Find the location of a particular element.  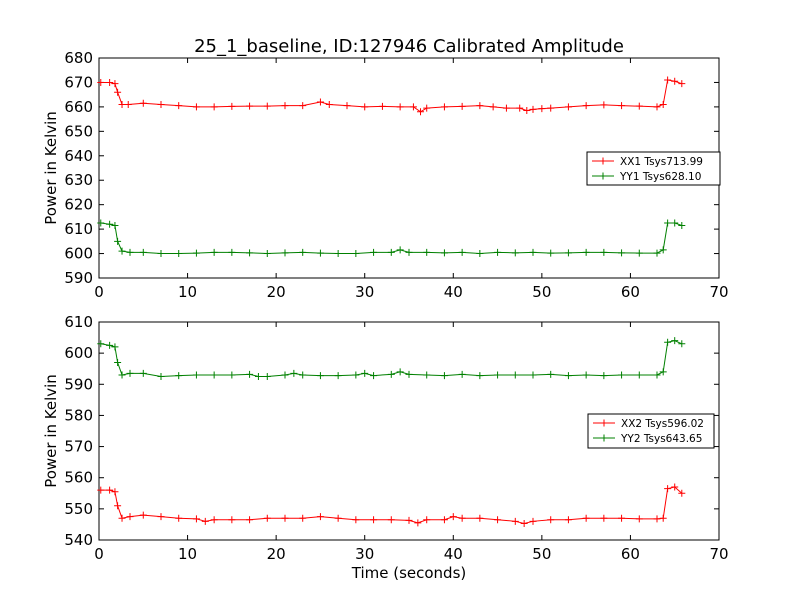

y-tick-label: 670 is located at coordinates (78, 82).